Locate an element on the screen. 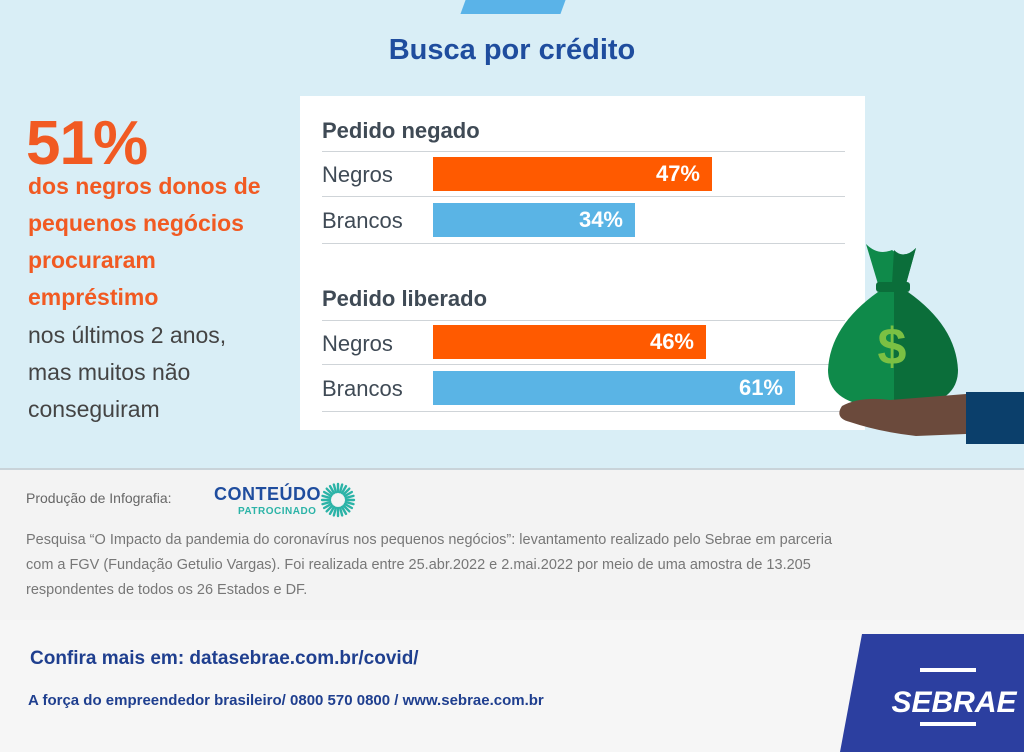 This screenshot has height=752, width=1024. bar-value-label: 61% is located at coordinates (760, 387).